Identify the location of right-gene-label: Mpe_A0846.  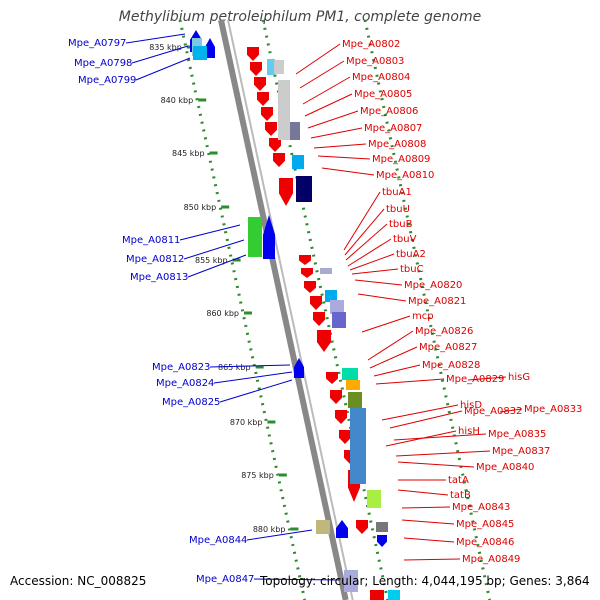
(485, 542).